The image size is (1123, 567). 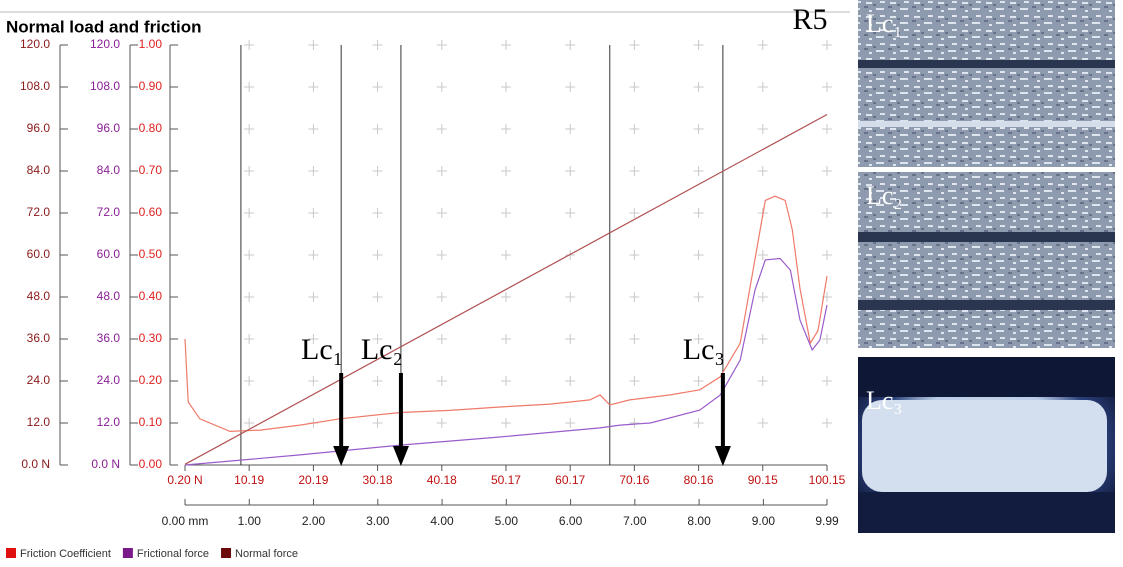 What do you see at coordinates (151, 338) in the screenshot?
I see `y-tick-label: 0.30` at bounding box center [151, 338].